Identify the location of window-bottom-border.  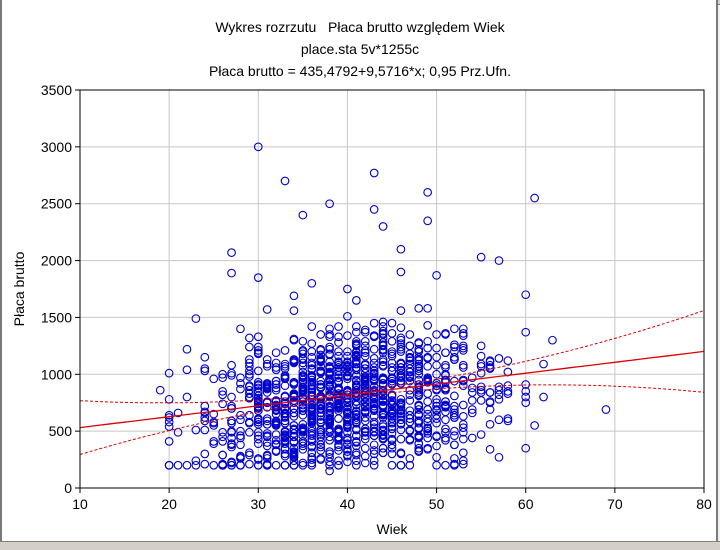
(360, 545).